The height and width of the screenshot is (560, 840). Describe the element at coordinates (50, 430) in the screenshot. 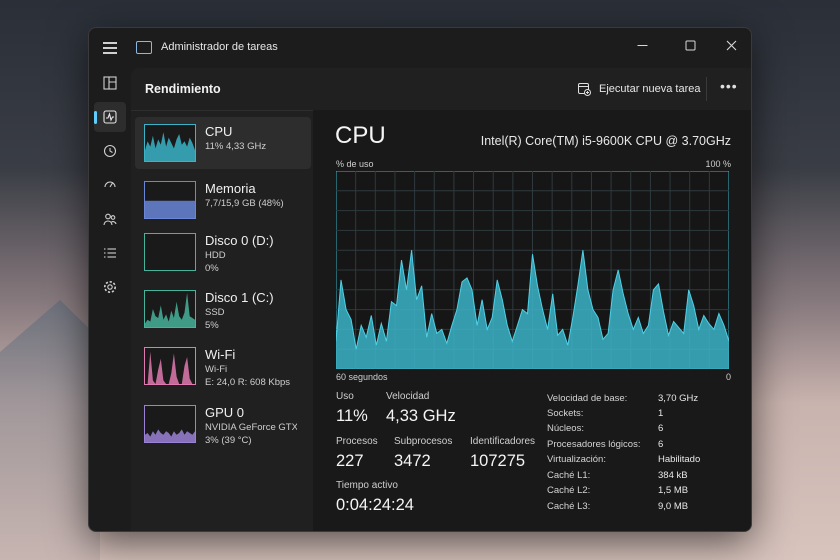

I see `background-landscape` at that location.